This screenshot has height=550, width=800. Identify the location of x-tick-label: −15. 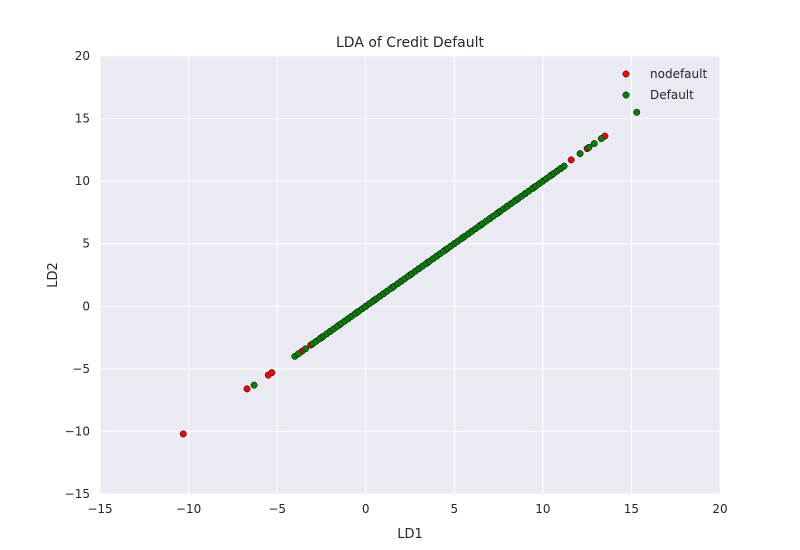
(99, 509).